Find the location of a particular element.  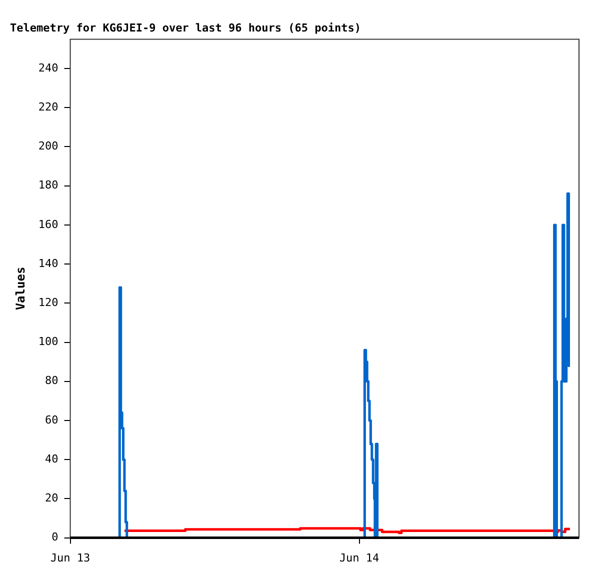

y-tick-label: 60 is located at coordinates (51, 419).